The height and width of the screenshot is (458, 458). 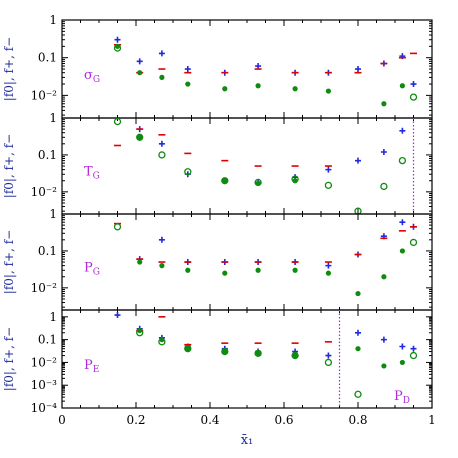 I want to click on x-tick-label: 0, so click(x=62, y=420).